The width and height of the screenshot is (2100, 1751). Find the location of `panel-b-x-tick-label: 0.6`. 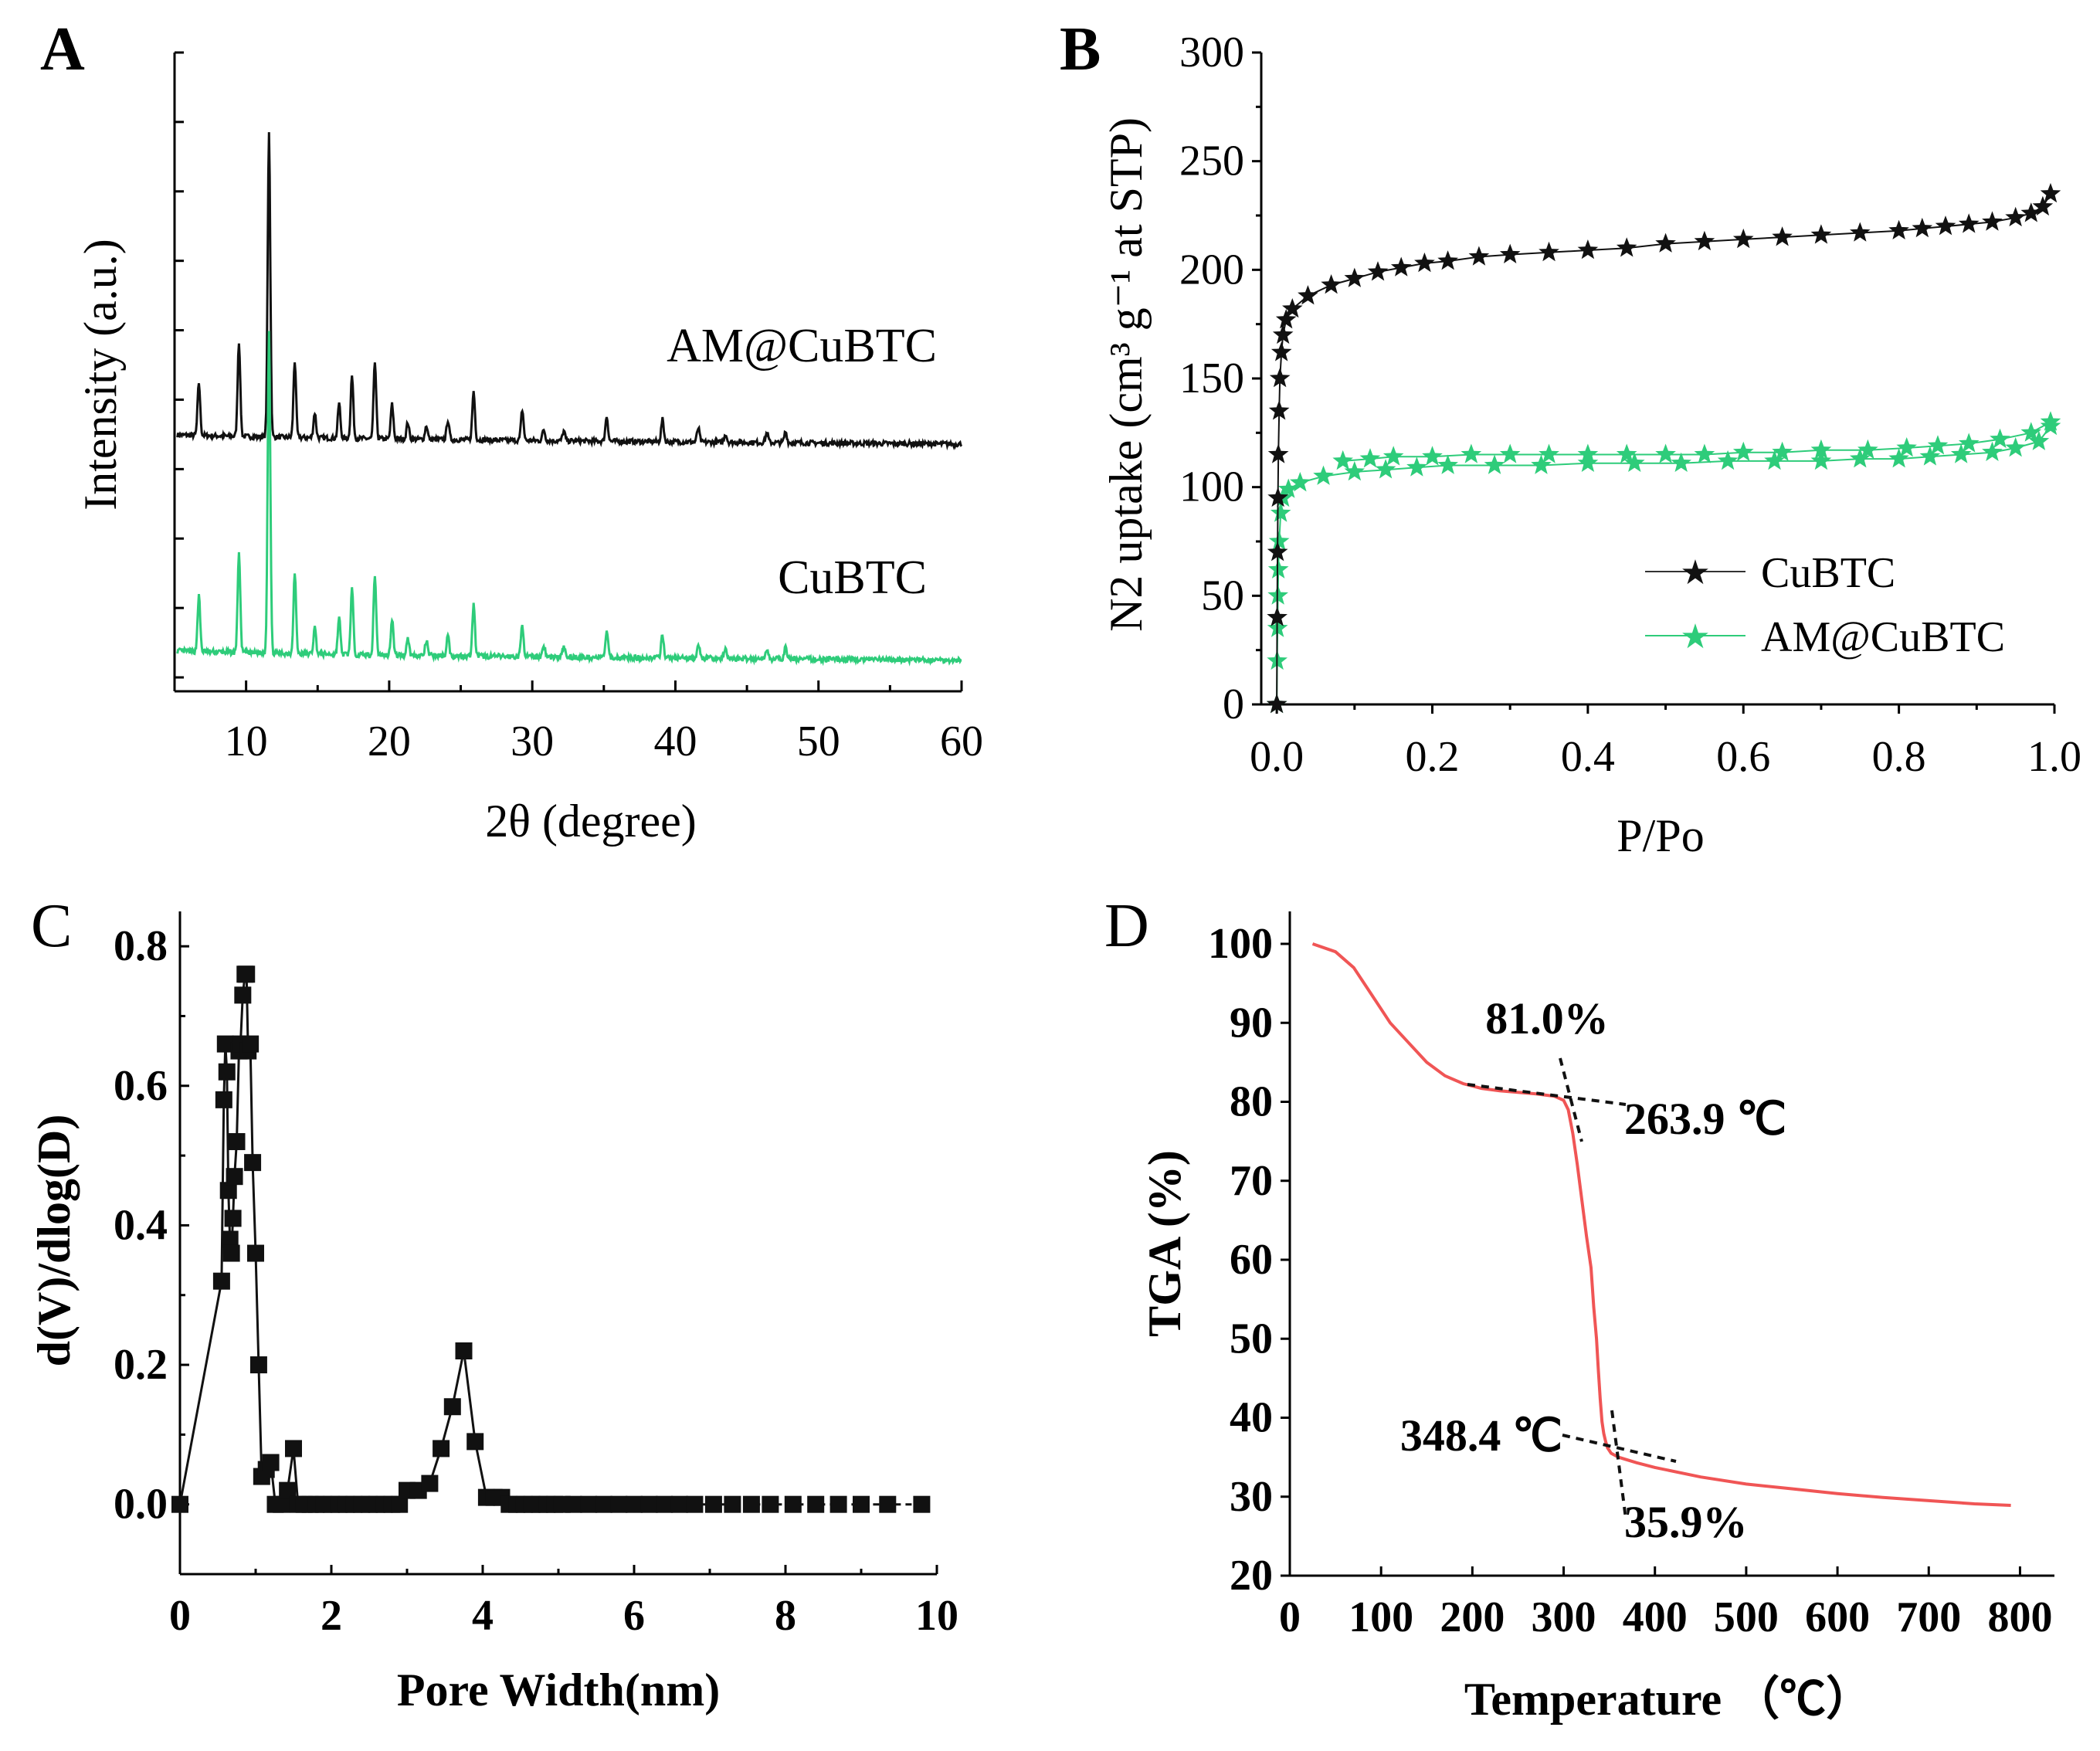

panel-b-x-tick-label: 0.6 is located at coordinates (1743, 757).